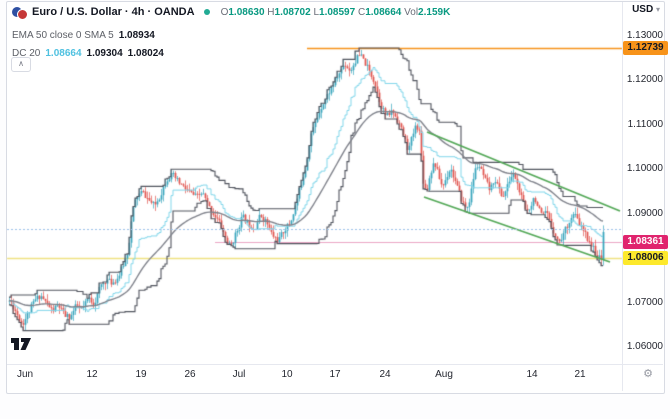  Describe the element at coordinates (411, 12) in the screenshot. I see `volume-label: Vol` at that location.